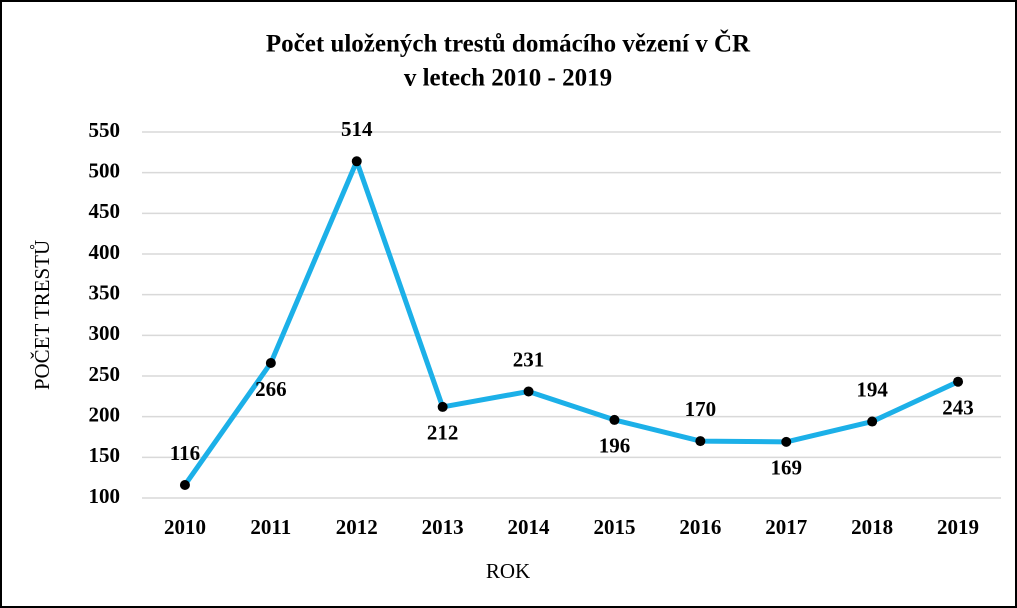 The height and width of the screenshot is (608, 1017). Describe the element at coordinates (357, 527) in the screenshot. I see `x-tick-label: 2012` at that location.